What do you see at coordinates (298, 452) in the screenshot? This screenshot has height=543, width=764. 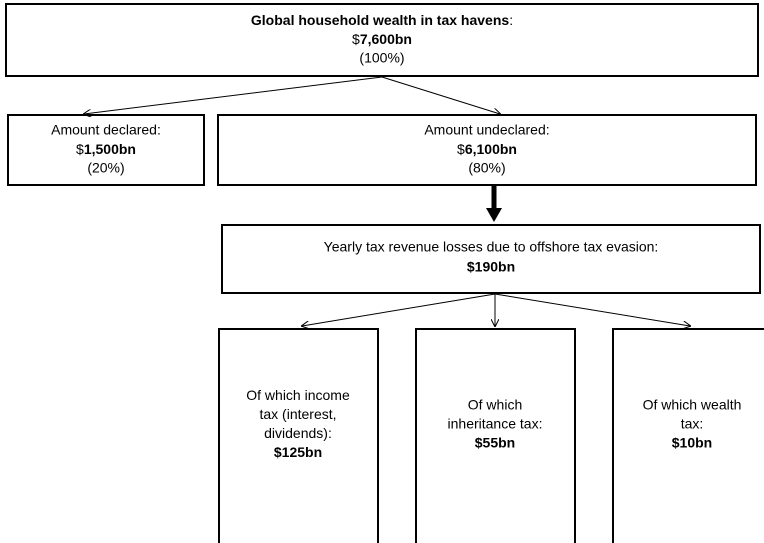 I see `node-value: $125bn` at bounding box center [298, 452].